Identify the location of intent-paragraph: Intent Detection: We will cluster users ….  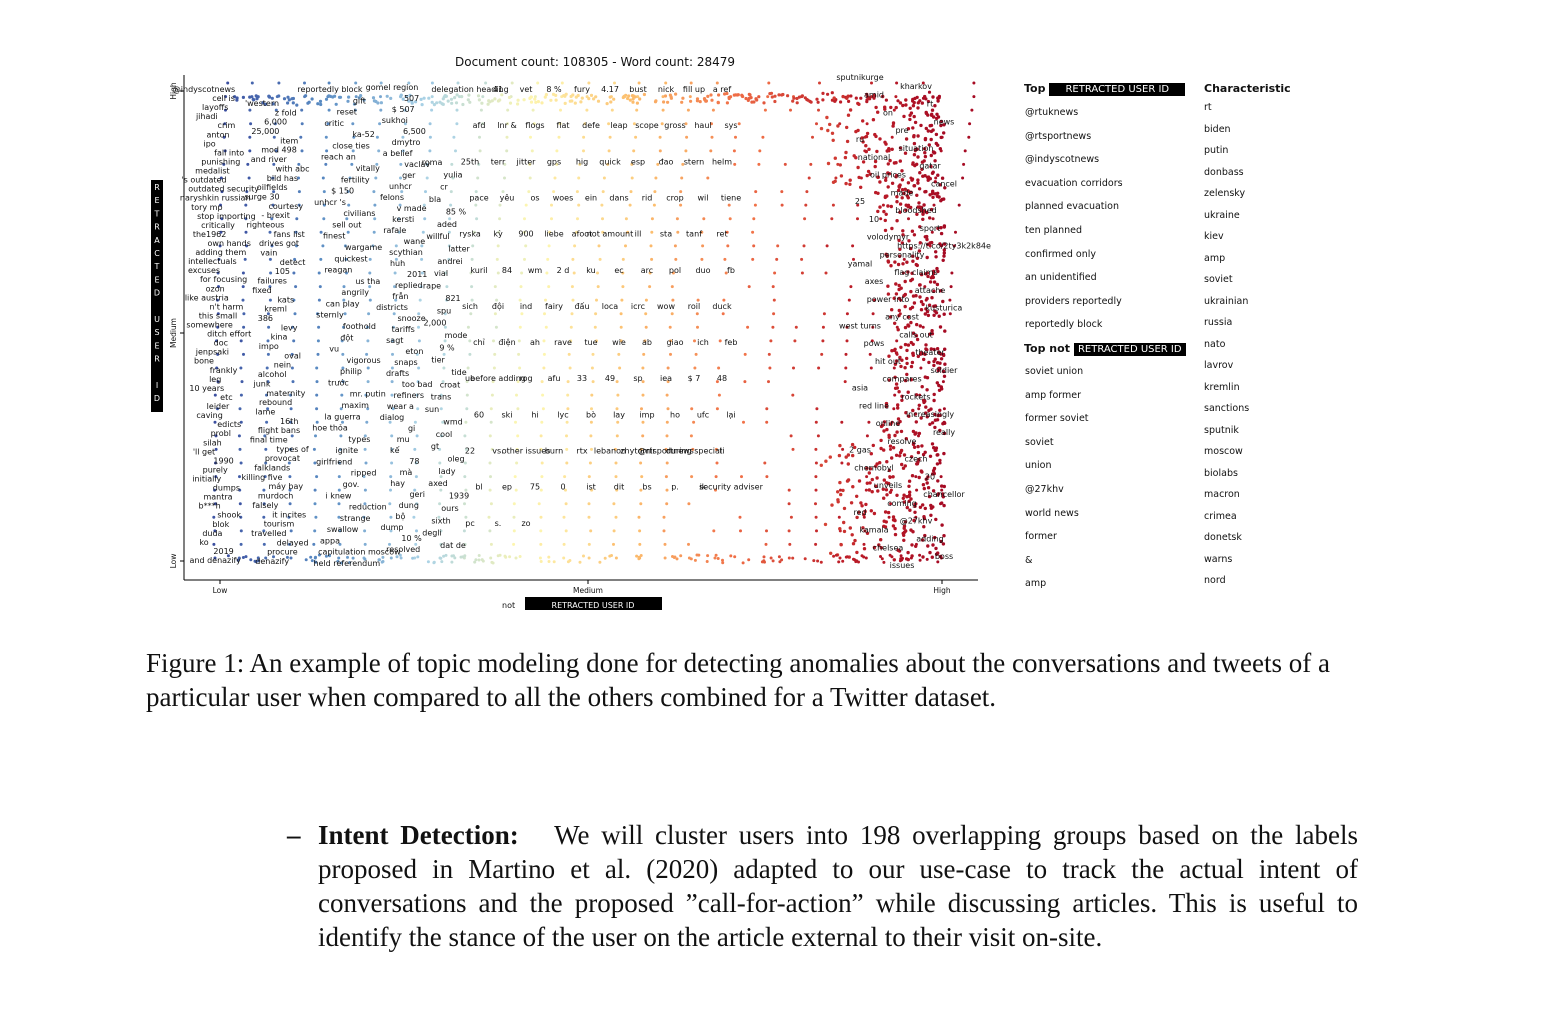
(838, 886).